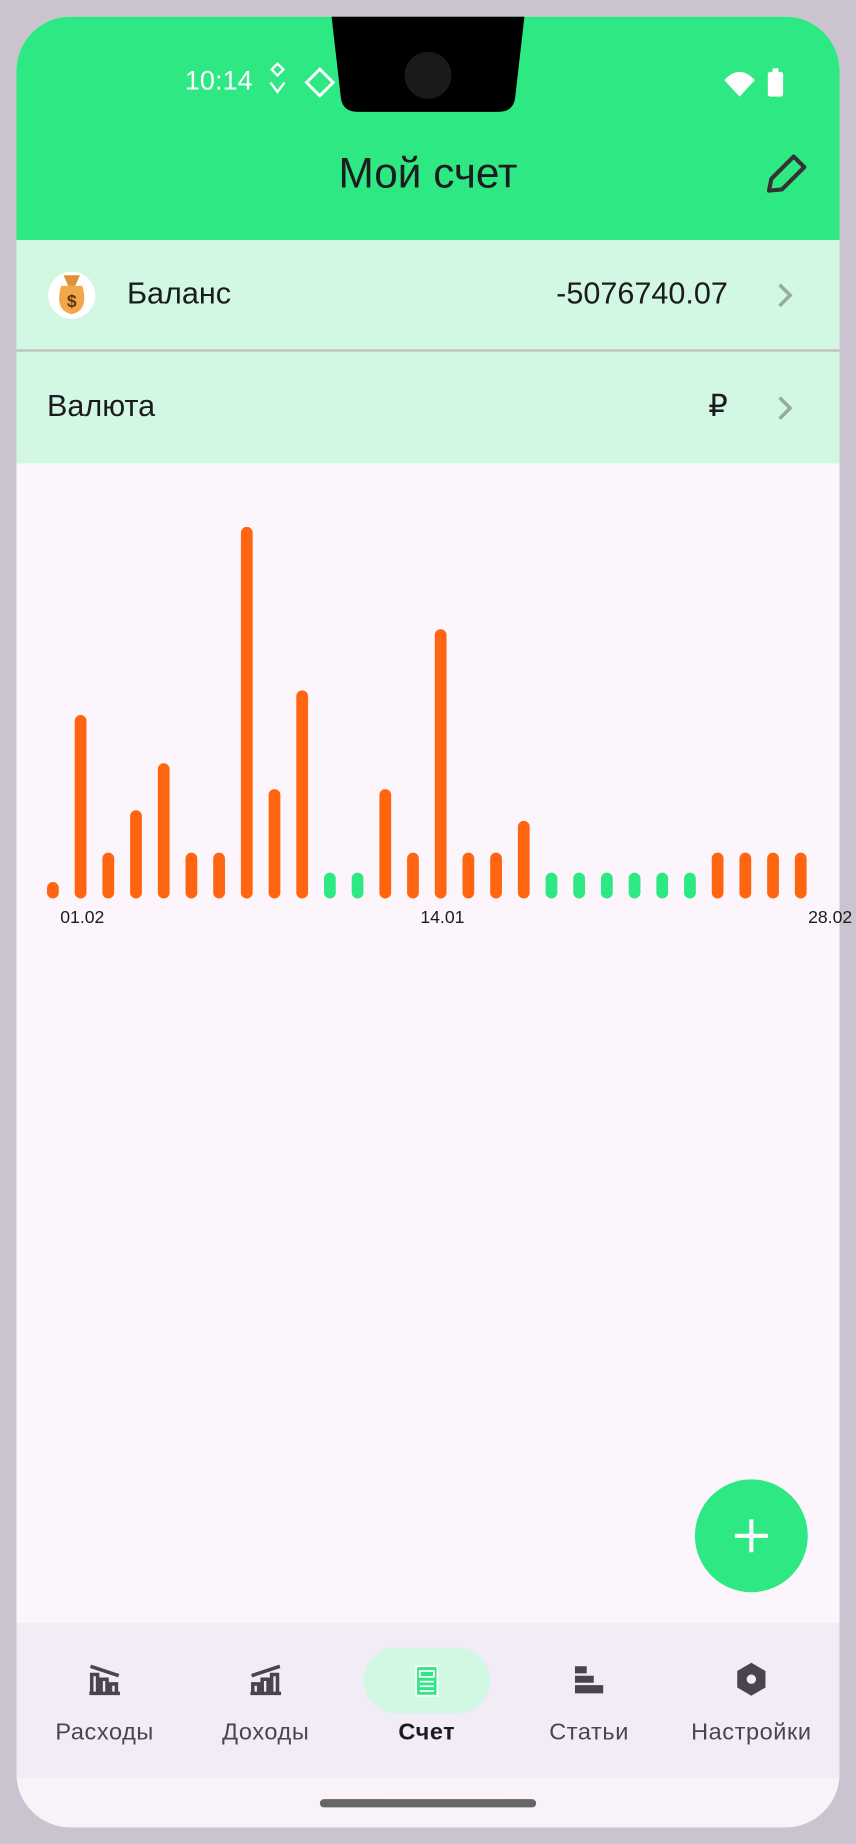  Describe the element at coordinates (442, 917) in the screenshot. I see `x-tick-label: 14.01` at that location.